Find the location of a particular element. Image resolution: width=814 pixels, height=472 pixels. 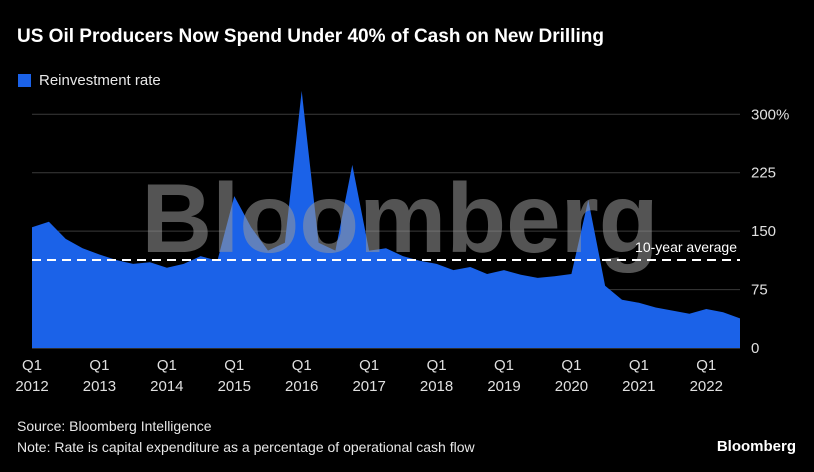

x-tick-label-year: 2013 is located at coordinates (99, 386).